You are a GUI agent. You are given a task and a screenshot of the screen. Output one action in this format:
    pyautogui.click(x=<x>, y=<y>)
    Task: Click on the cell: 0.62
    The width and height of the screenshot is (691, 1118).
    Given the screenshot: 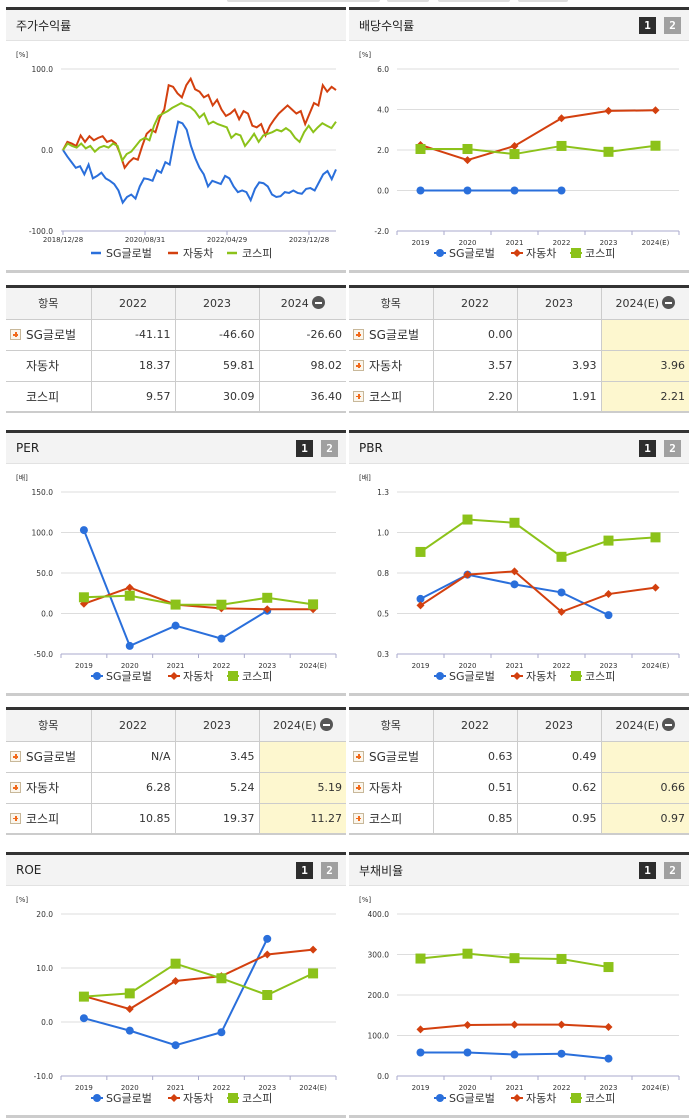 What is the action you would take?
    pyautogui.click(x=559, y=788)
    